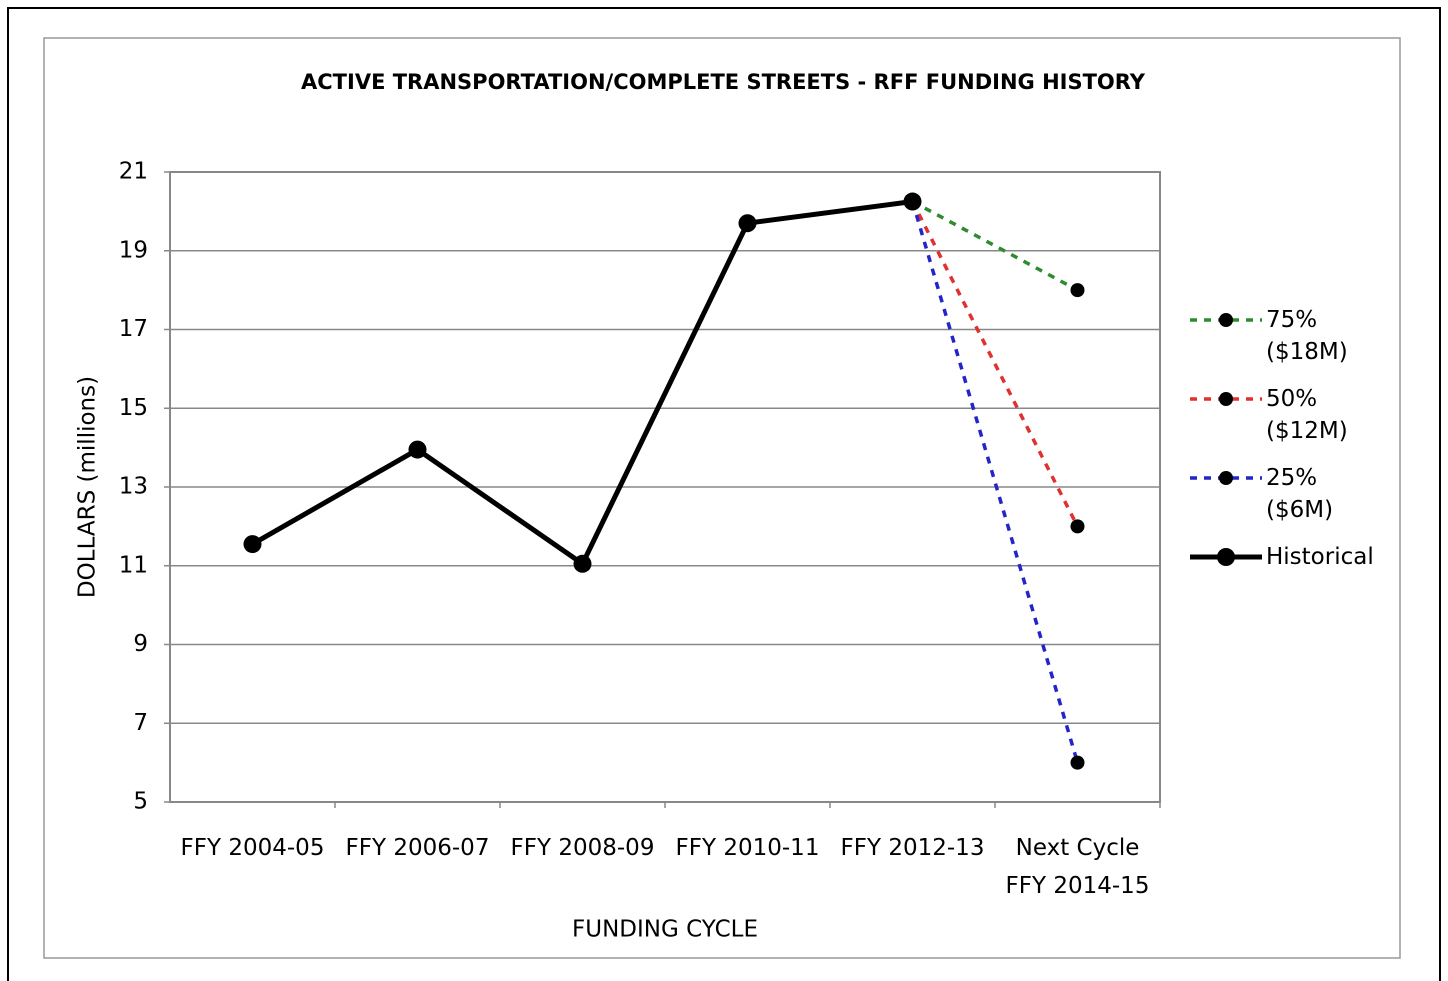 This screenshot has height=981, width=1448. What do you see at coordinates (1300, 494) in the screenshot?
I see `legend-label: 25% ($6M)` at bounding box center [1300, 494].